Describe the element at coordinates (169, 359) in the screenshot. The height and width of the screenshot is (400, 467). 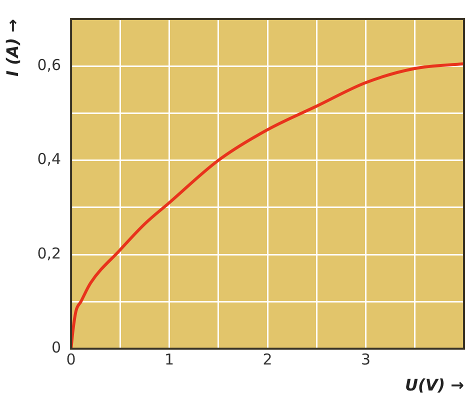
I see `x-tick-label: 1` at that location.